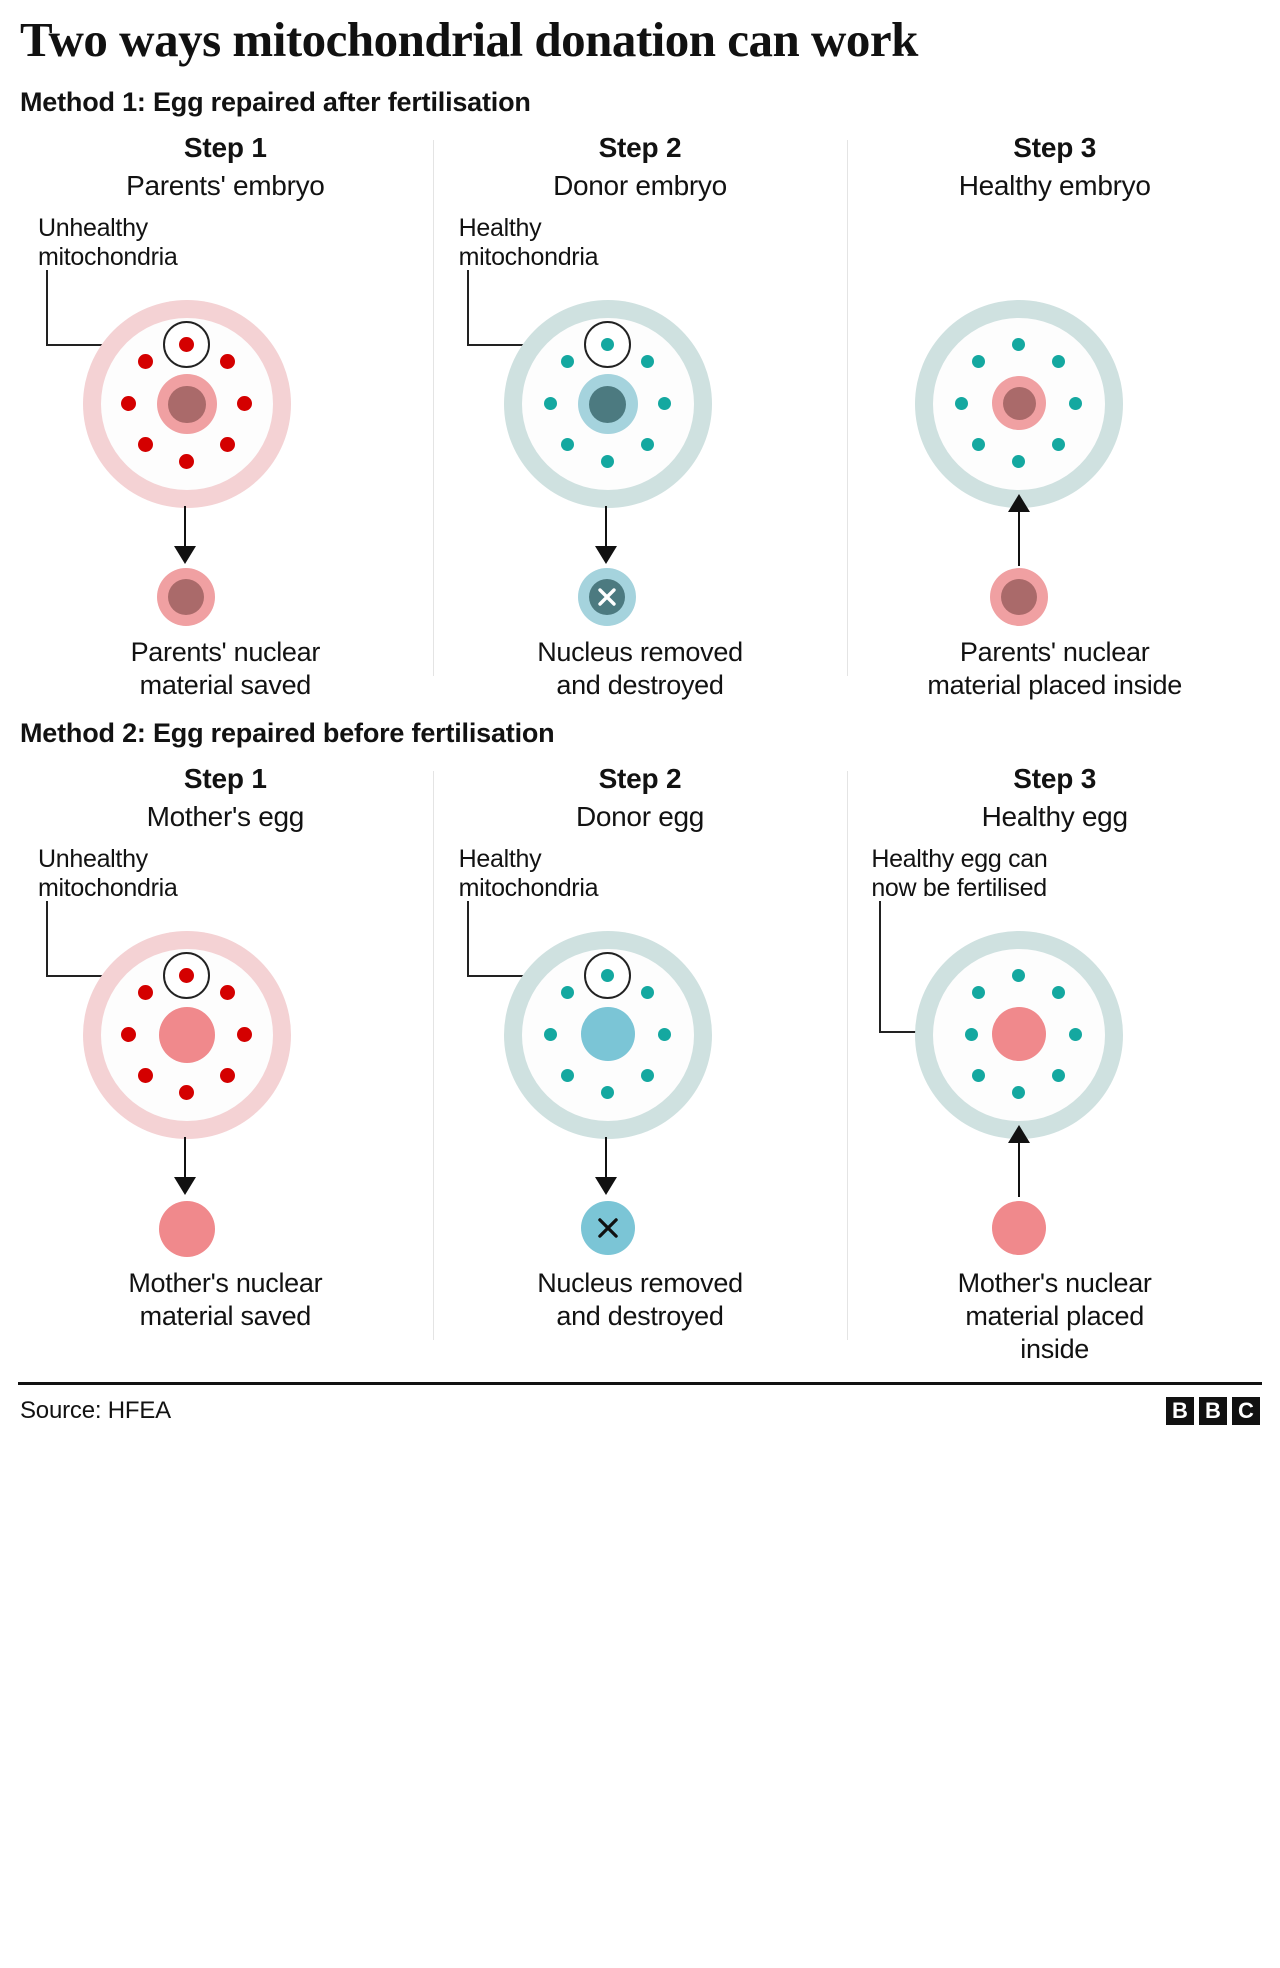 The height and width of the screenshot is (1968, 1280). Describe the element at coordinates (1054, 186) in the screenshot. I see `step-subtitle: Healthy embryo` at that location.